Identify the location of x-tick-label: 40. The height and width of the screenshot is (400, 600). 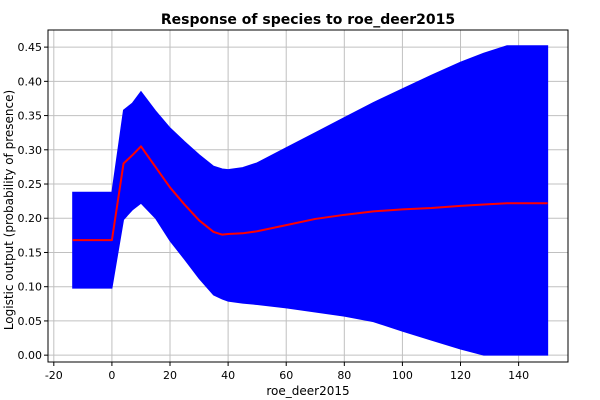
(228, 375).